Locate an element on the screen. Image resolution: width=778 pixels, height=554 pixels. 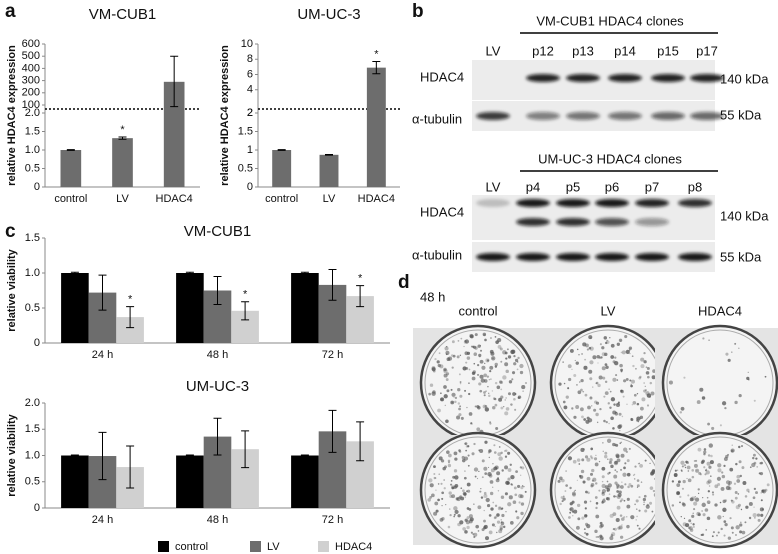
lane-label: p17 is located at coordinates (707, 50).